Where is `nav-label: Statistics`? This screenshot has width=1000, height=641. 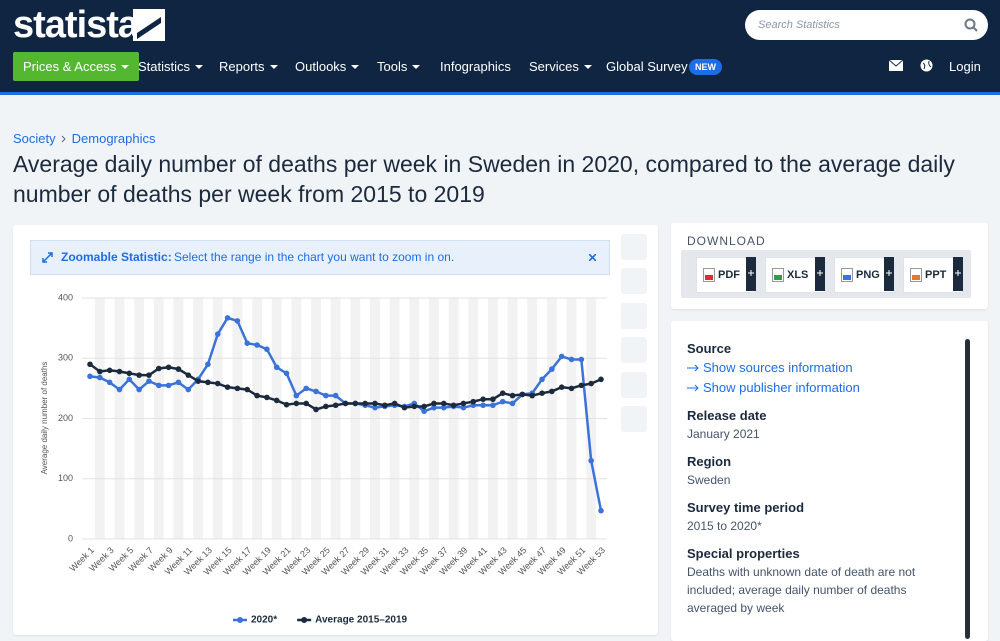 nav-label: Statistics is located at coordinates (164, 66).